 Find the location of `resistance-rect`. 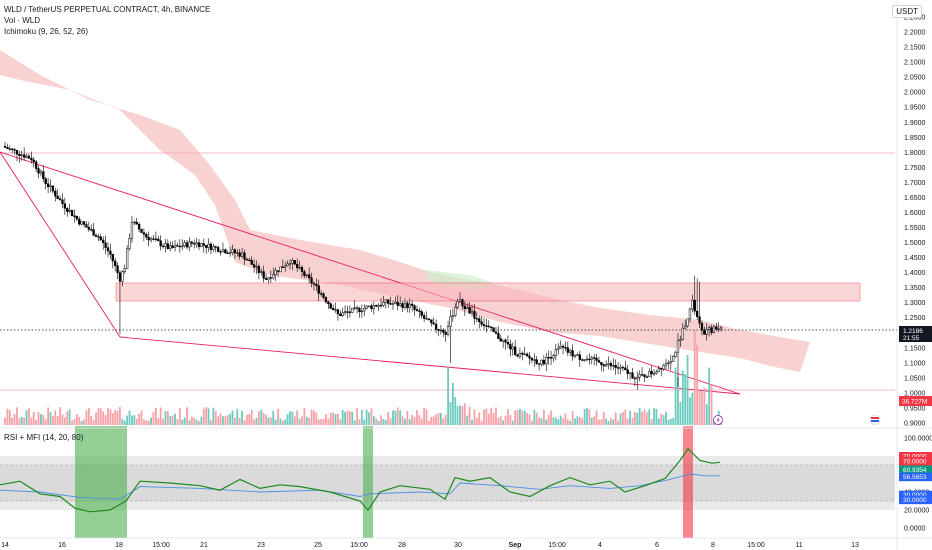

resistance-rect is located at coordinates (488, 292).